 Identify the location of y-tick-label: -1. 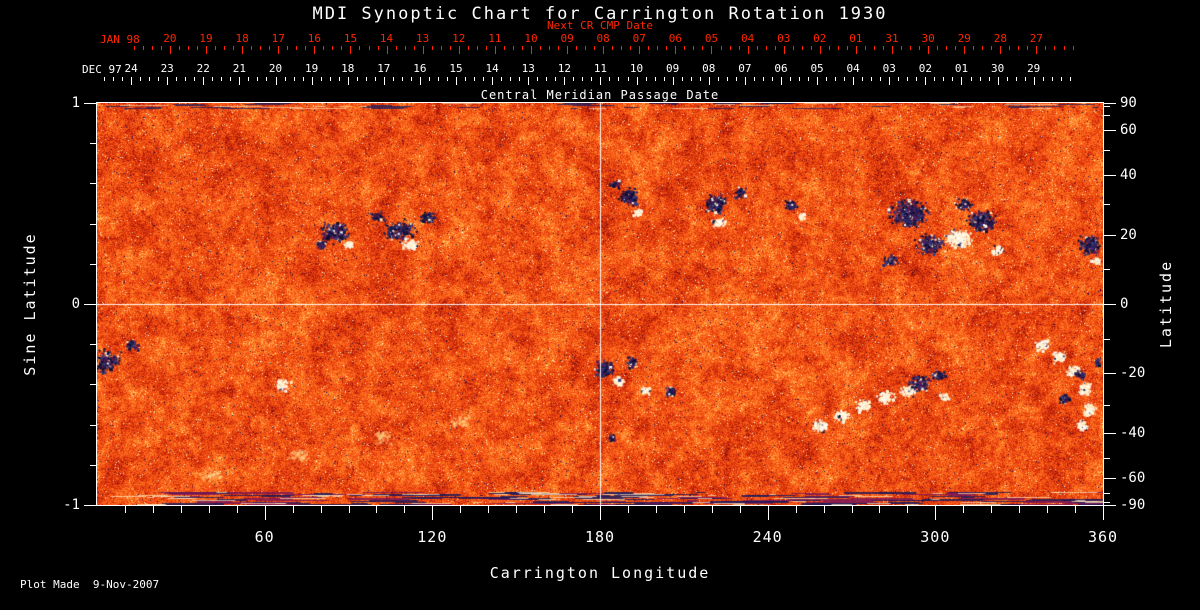
(71, 505).